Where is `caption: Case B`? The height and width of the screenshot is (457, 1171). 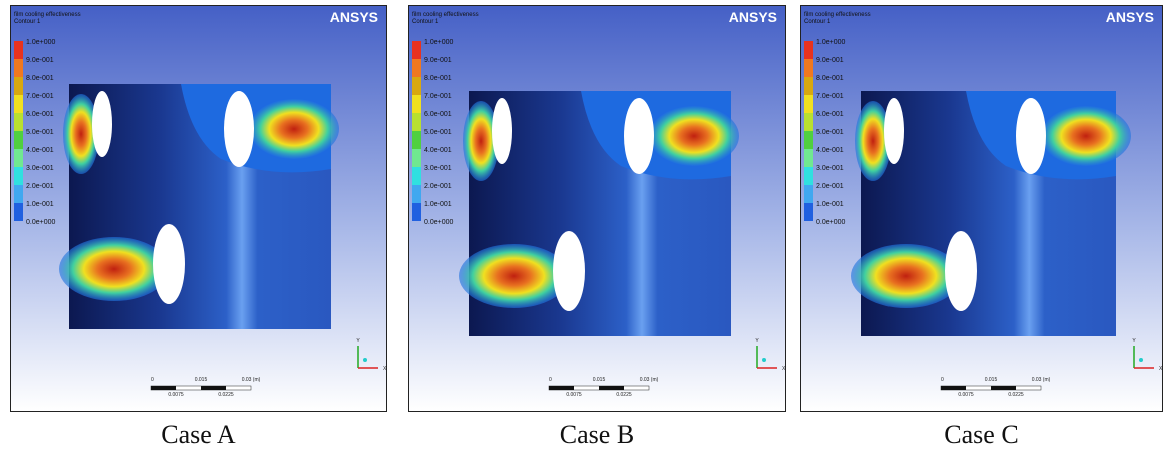 caption: Case B is located at coordinates (597, 434).